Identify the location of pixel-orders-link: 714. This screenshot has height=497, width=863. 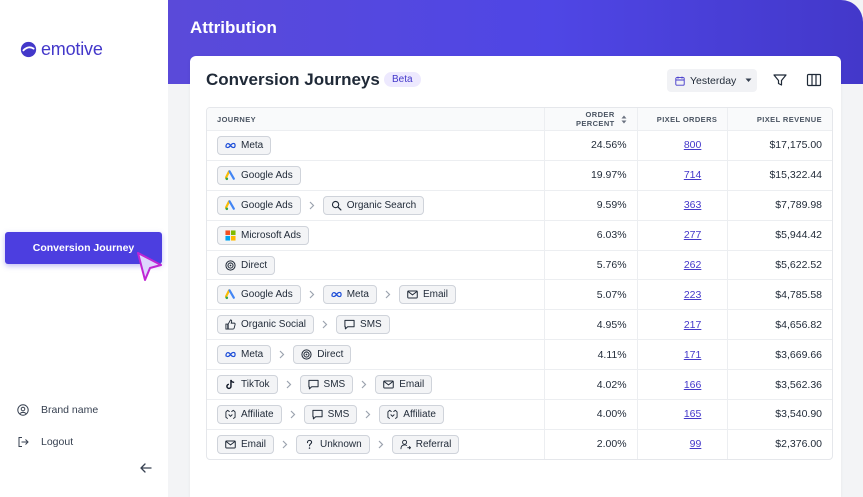
(692, 175).